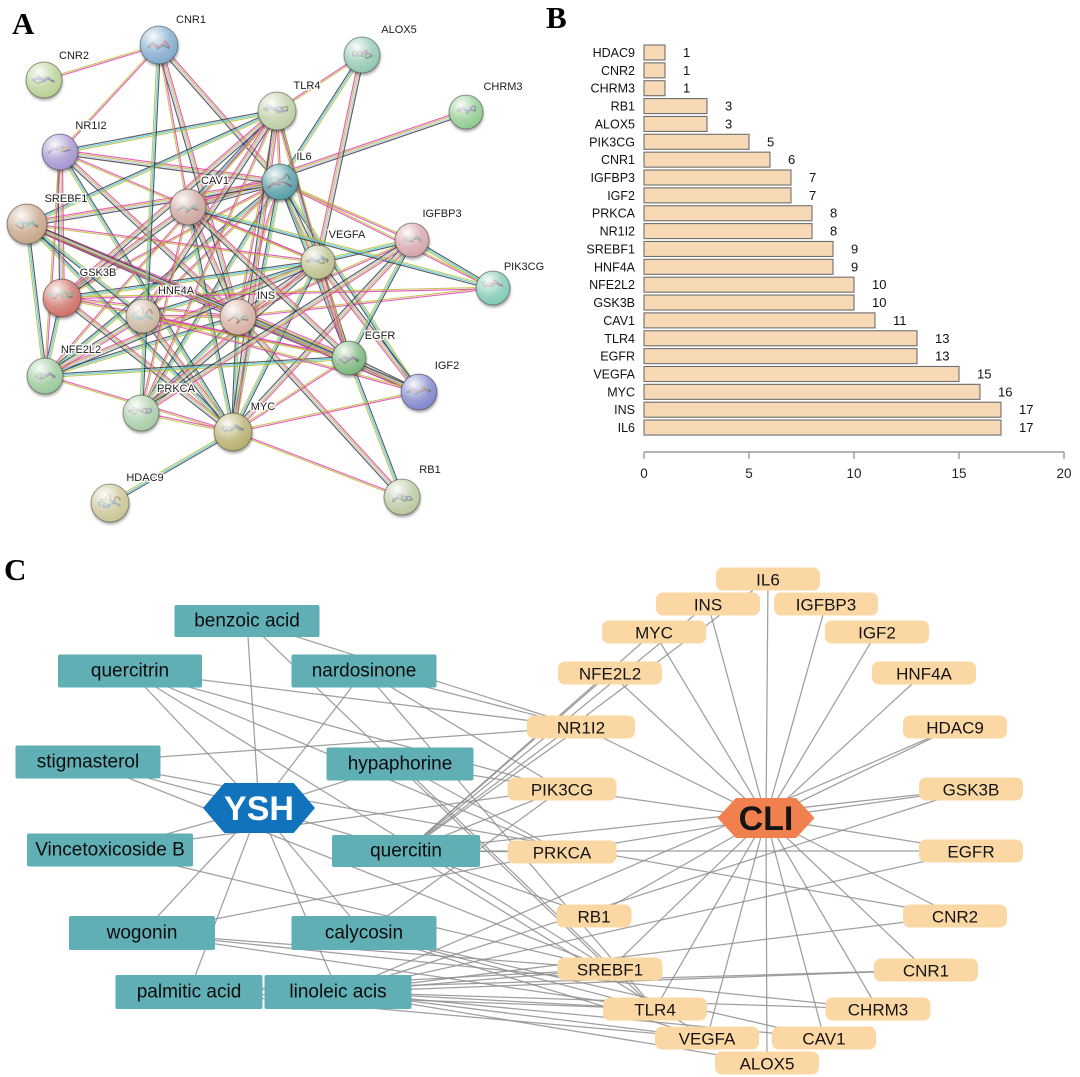 The width and height of the screenshot is (1080, 1077). Describe the element at coordinates (955, 728) in the screenshot. I see `gene-label: HDAC9` at that location.